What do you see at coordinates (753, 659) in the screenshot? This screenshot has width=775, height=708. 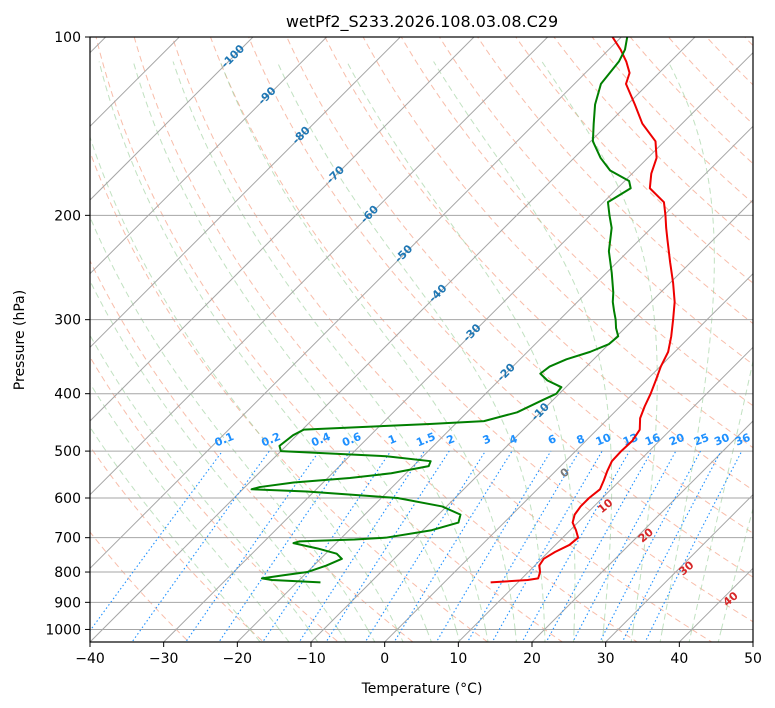 I see `x-tick-label: 50` at bounding box center [753, 659].